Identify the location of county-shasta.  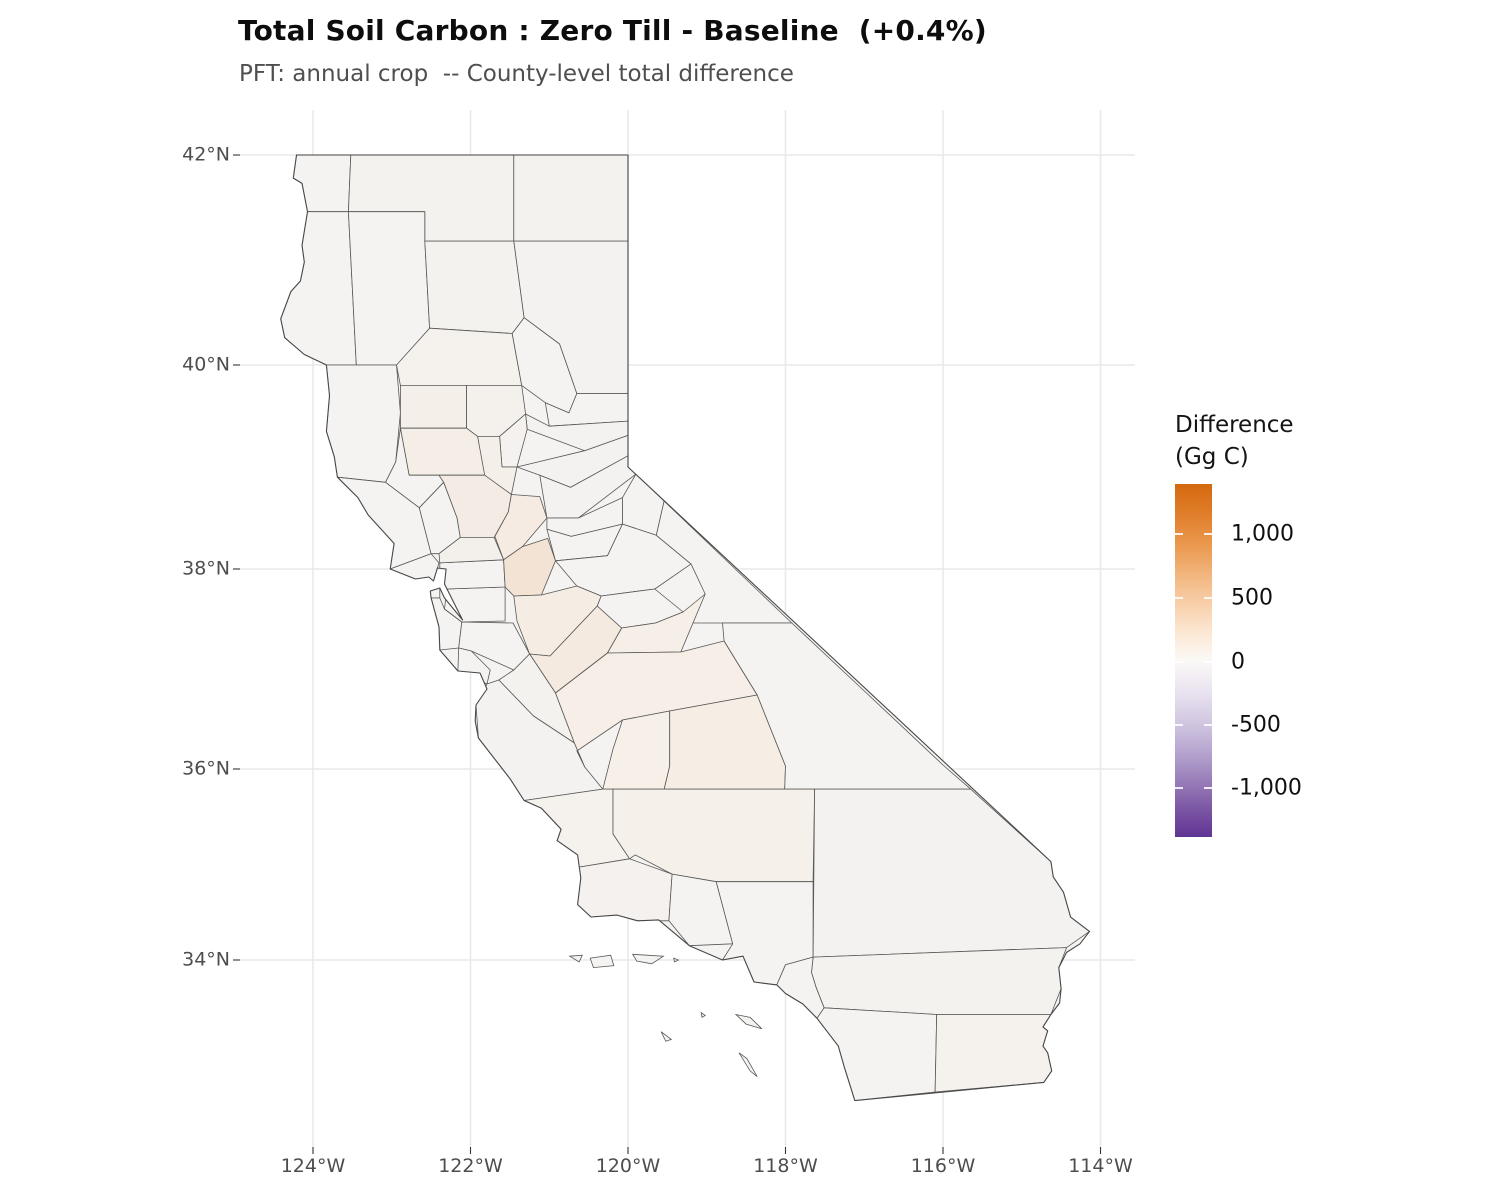
(474, 287).